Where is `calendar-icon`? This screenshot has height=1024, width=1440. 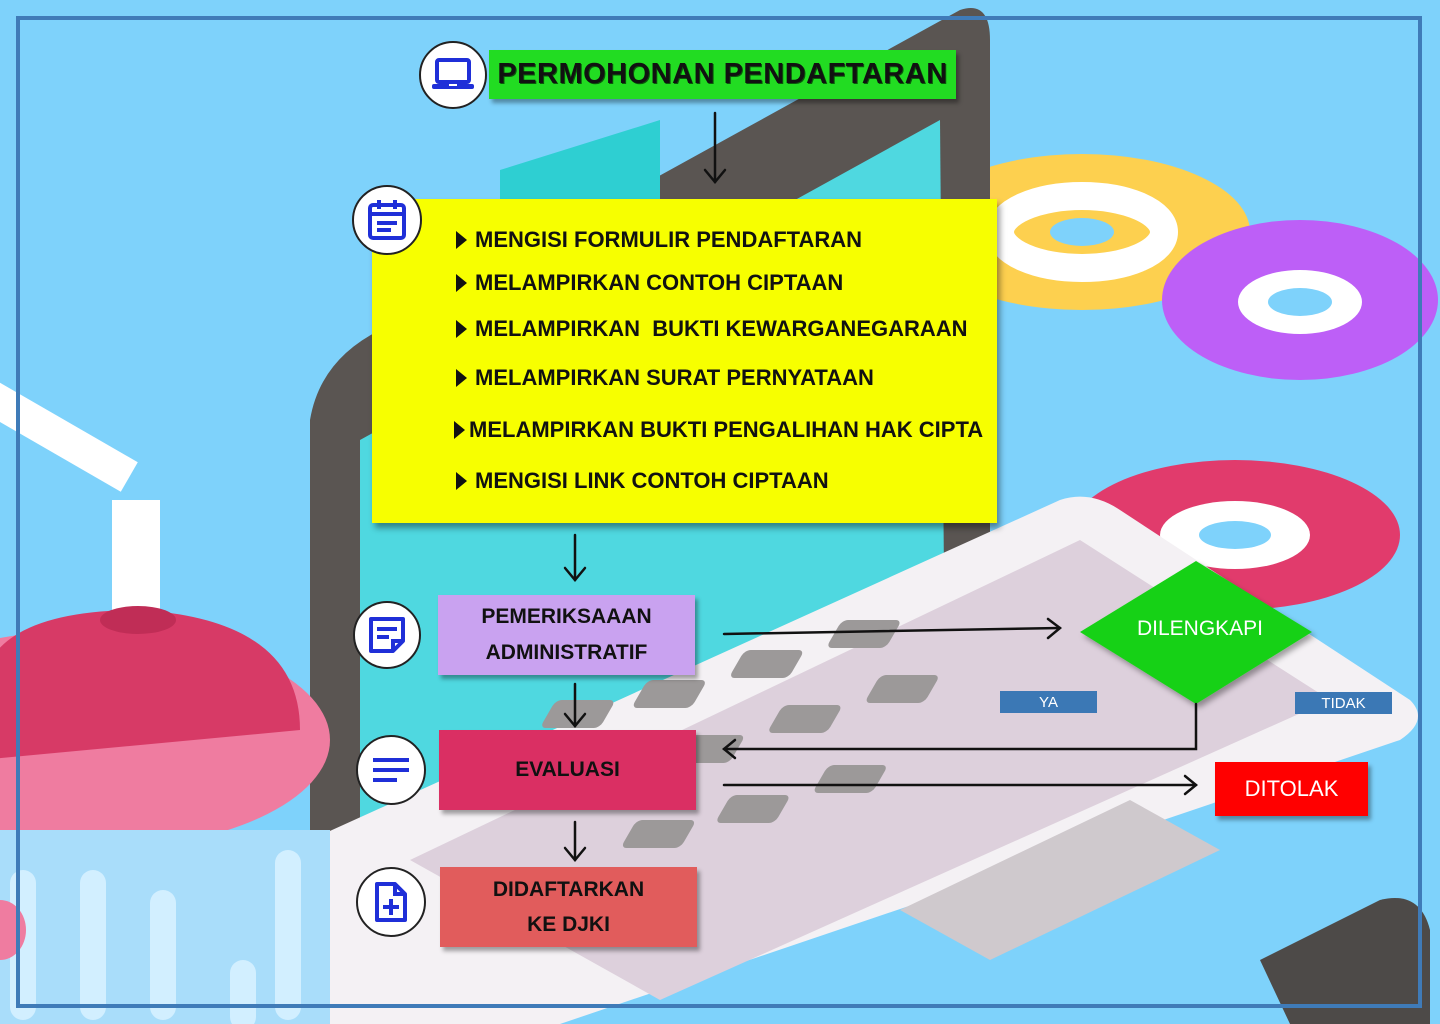
calendar-icon is located at coordinates (387, 220).